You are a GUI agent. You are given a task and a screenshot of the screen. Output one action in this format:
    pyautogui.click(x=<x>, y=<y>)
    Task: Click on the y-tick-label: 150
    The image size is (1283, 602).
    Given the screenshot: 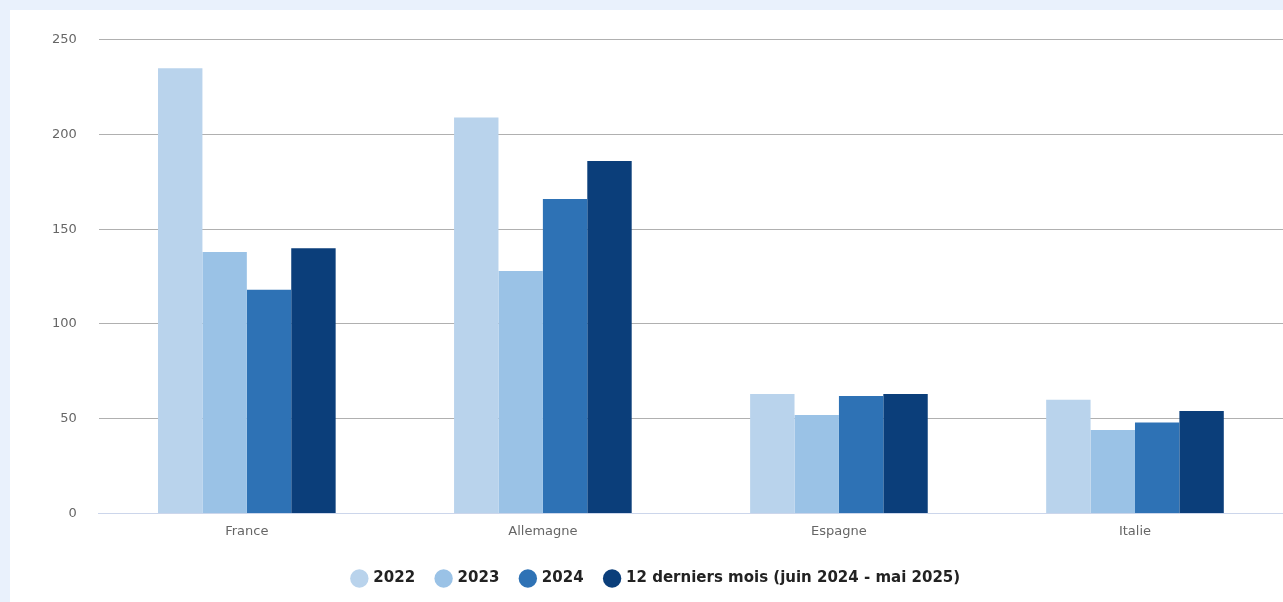 What is the action you would take?
    pyautogui.click(x=64, y=228)
    